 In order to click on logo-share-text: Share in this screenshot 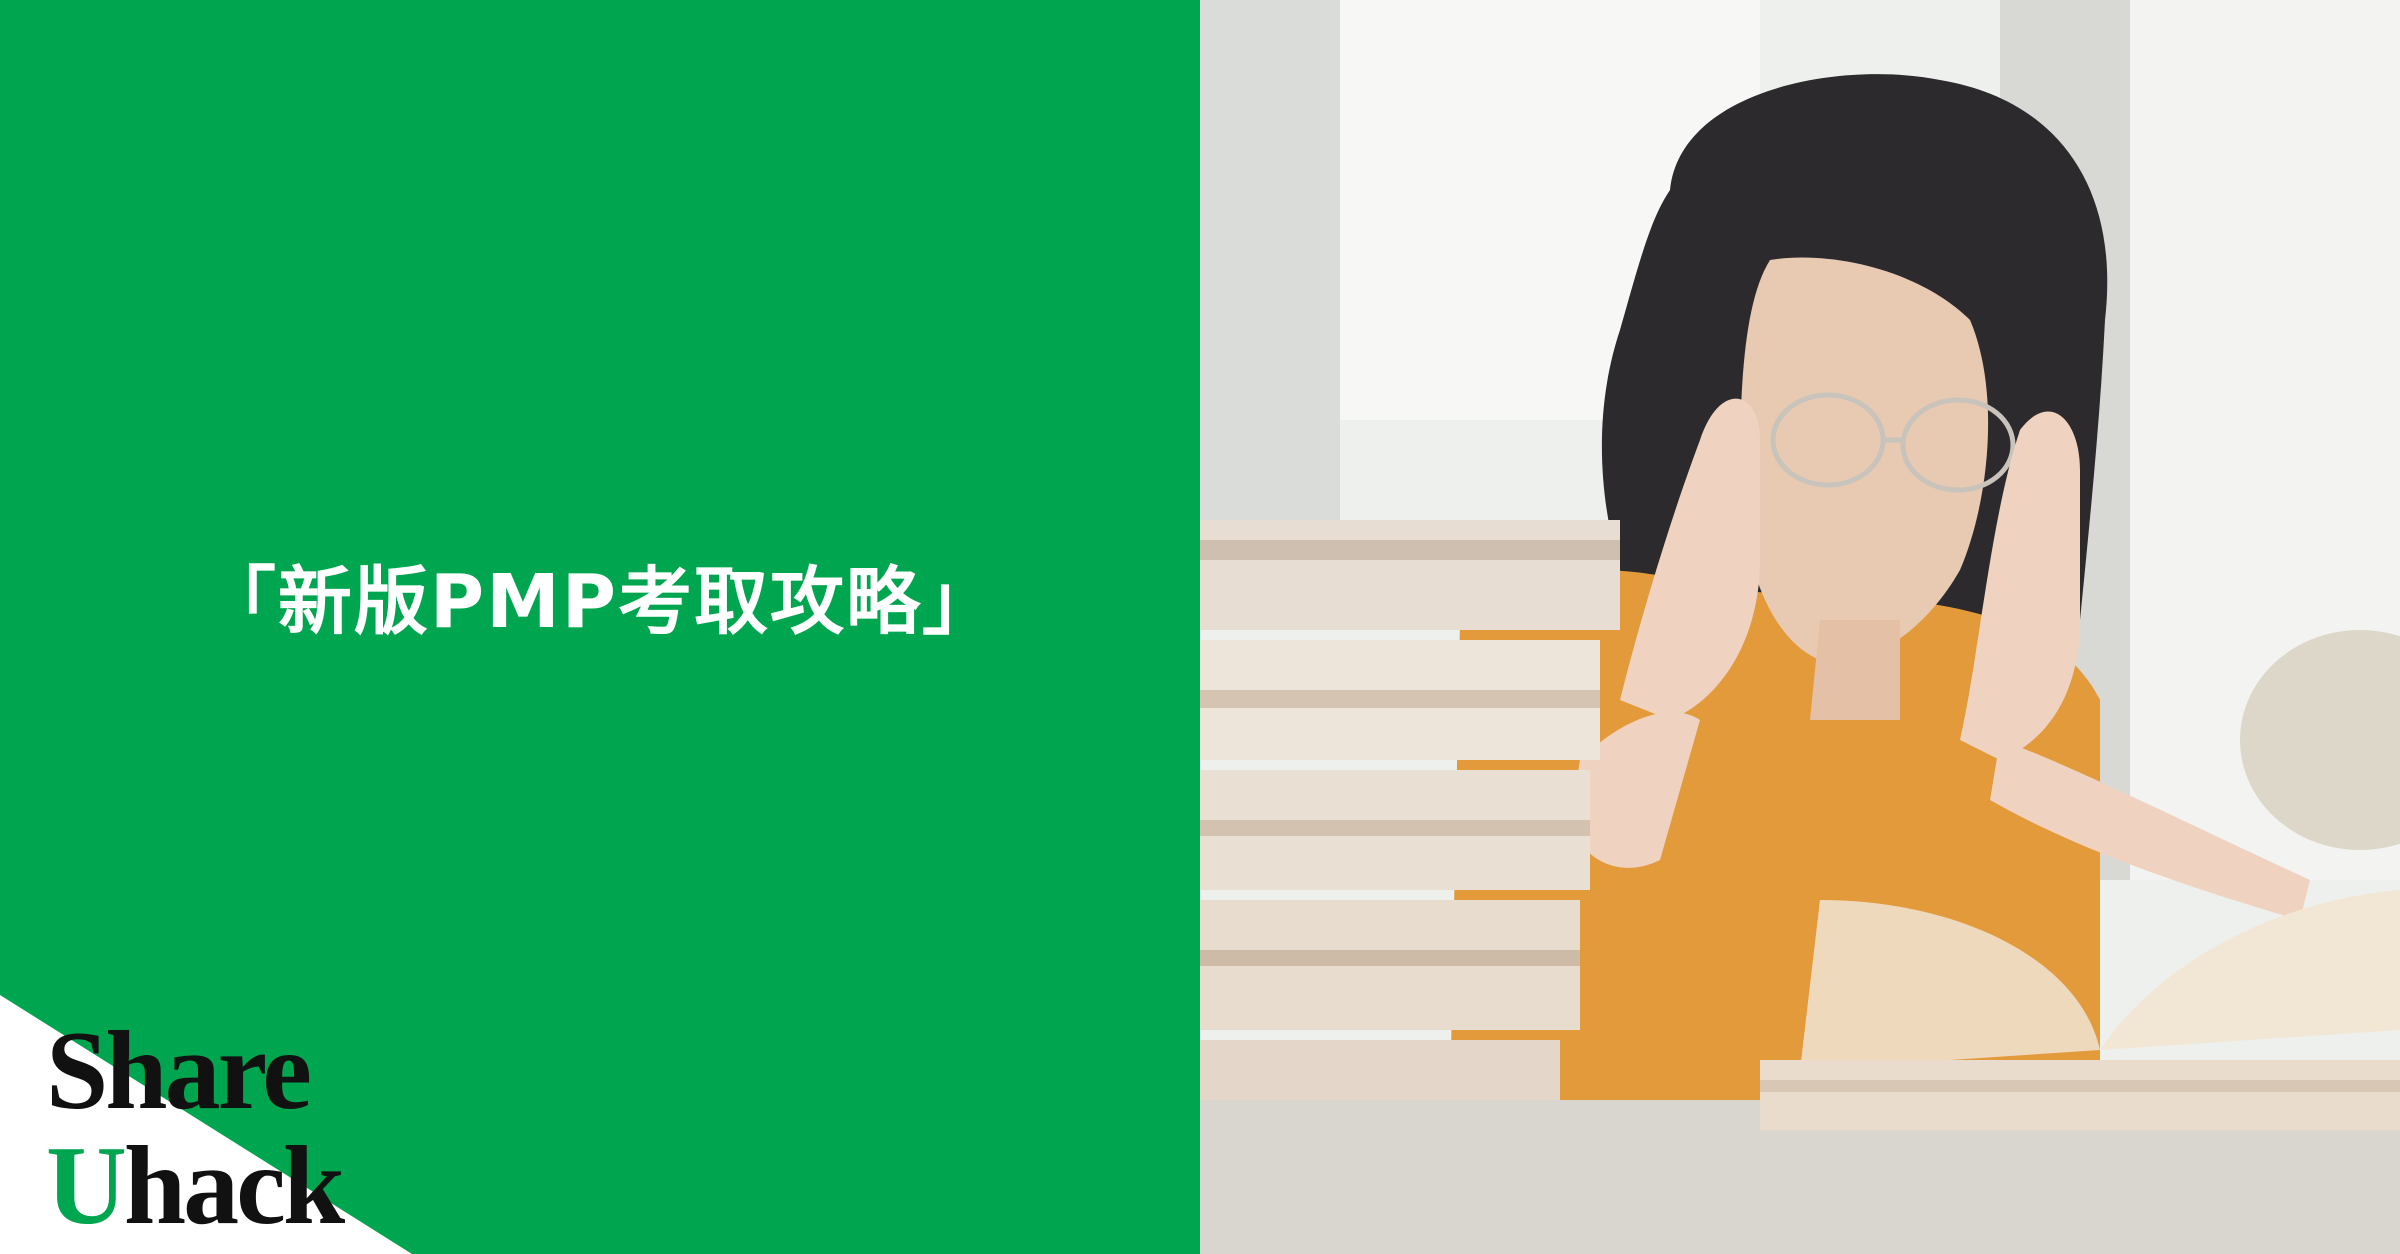, I will do `click(179, 1071)`.